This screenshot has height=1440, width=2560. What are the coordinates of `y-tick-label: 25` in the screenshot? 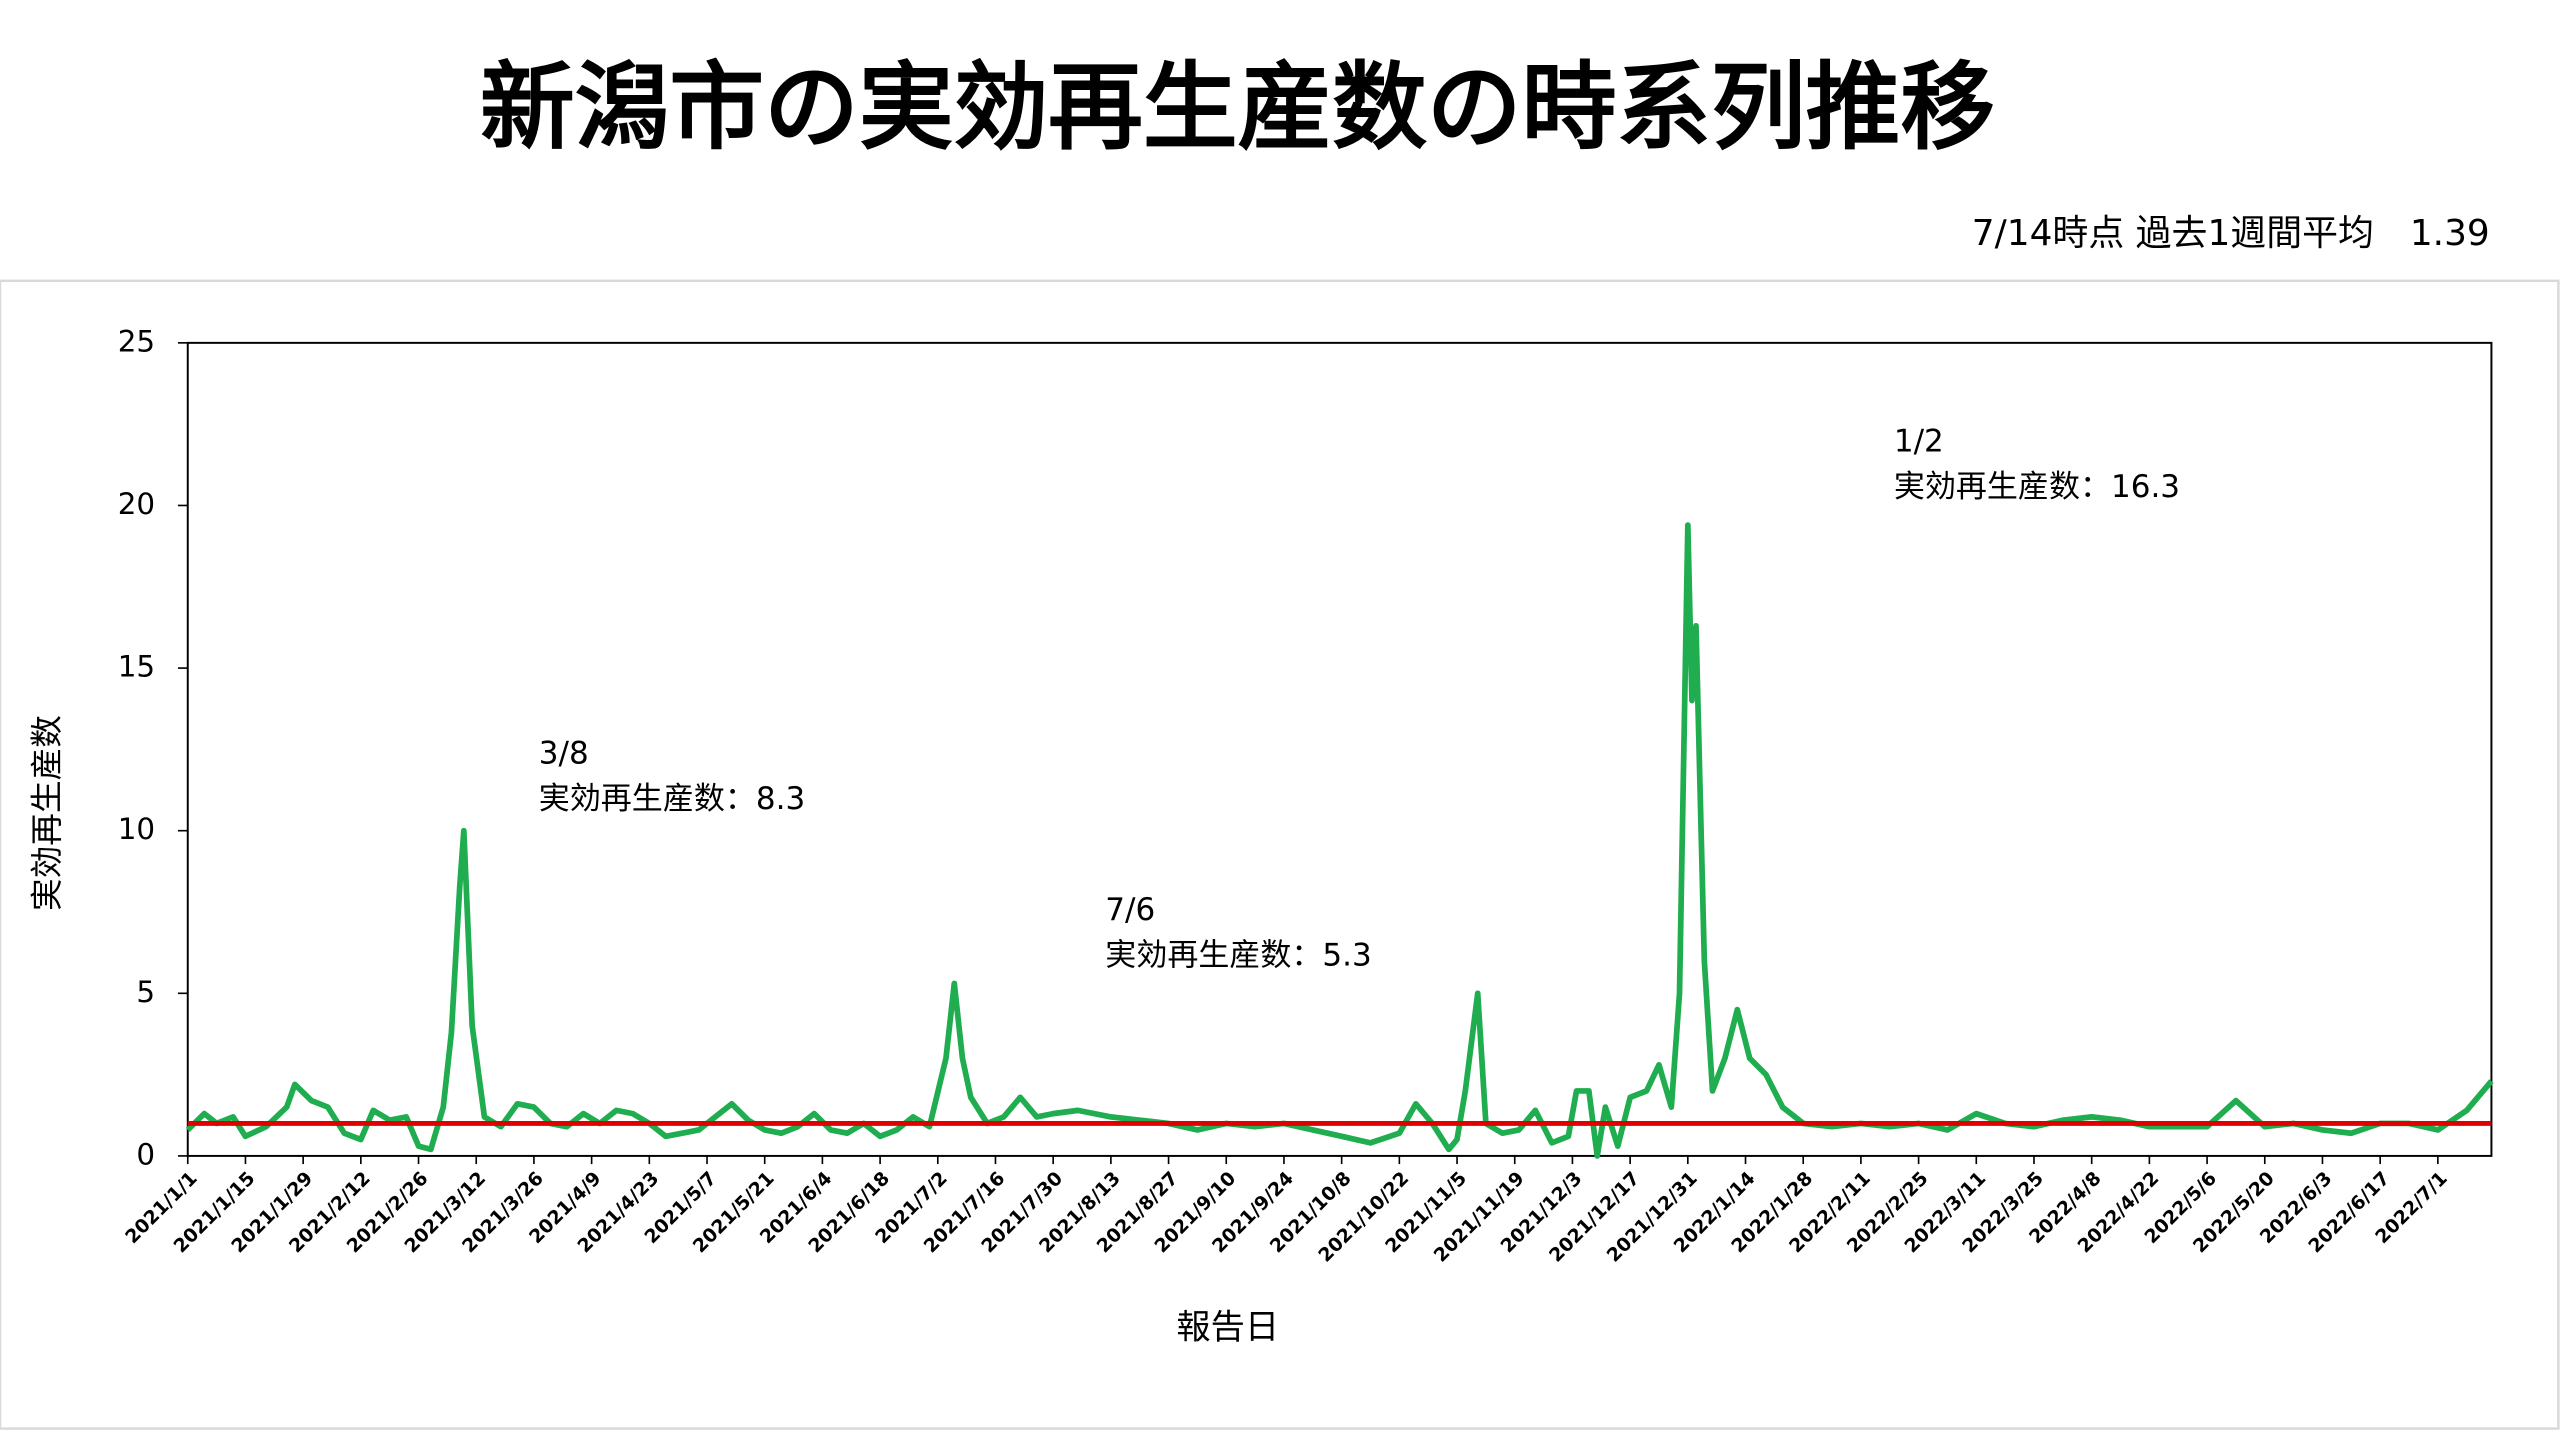 It's located at (136, 341).